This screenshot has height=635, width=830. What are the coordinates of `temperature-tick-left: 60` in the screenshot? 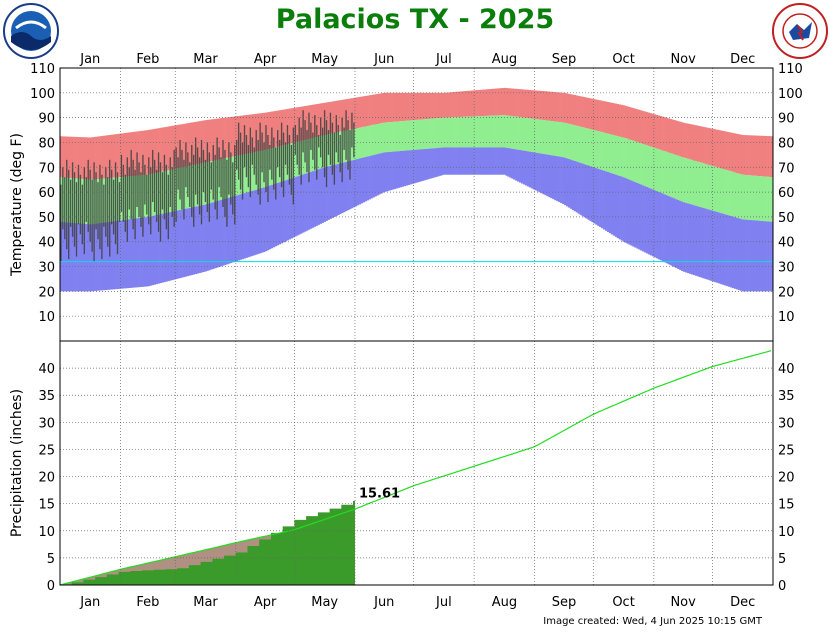 It's located at (46, 193).